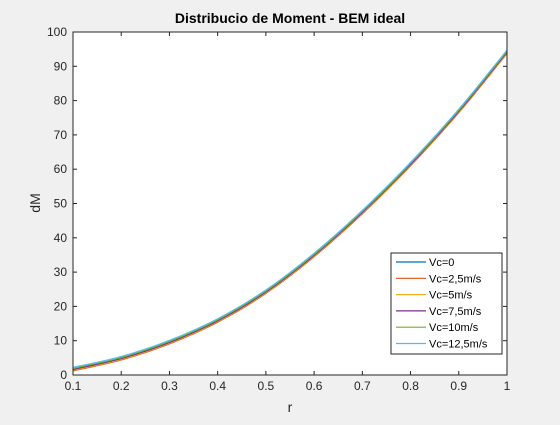  What do you see at coordinates (61, 101) in the screenshot?
I see `y-tick-label: 80` at bounding box center [61, 101].